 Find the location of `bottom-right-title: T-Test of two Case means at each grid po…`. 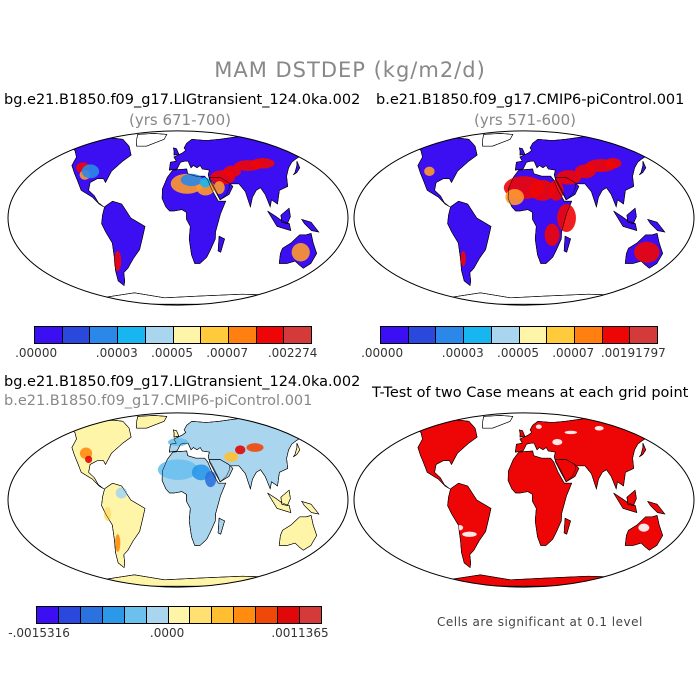

bottom-right-title: T-Test of two Case means at each grid po… is located at coordinates (530, 393).